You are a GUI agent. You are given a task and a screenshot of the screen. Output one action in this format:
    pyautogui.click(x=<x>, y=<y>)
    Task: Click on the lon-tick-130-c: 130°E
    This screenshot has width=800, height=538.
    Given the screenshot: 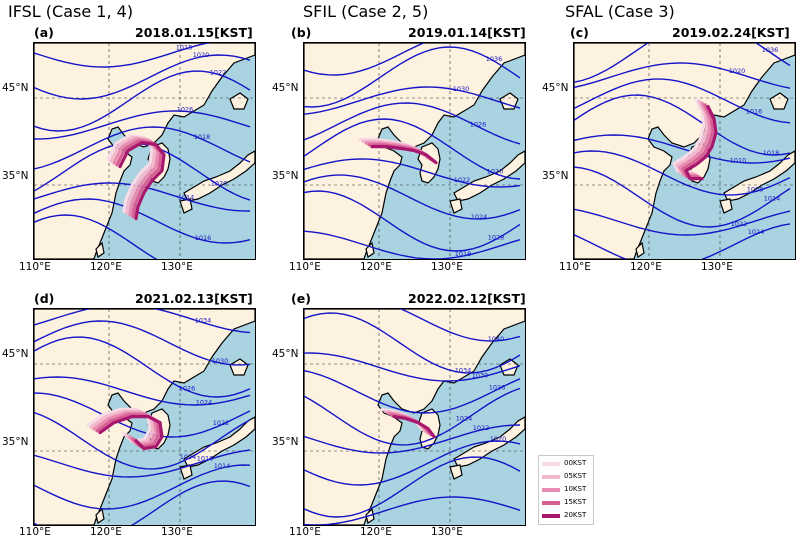 What is the action you would take?
    pyautogui.click(x=717, y=267)
    